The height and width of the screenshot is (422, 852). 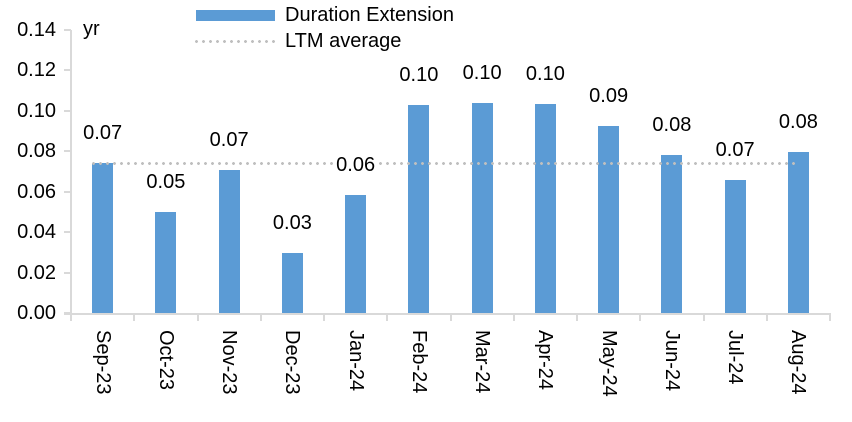 What do you see at coordinates (36, 272) in the screenshot?
I see `y-axis-tick-label: 0.02` at bounding box center [36, 272].